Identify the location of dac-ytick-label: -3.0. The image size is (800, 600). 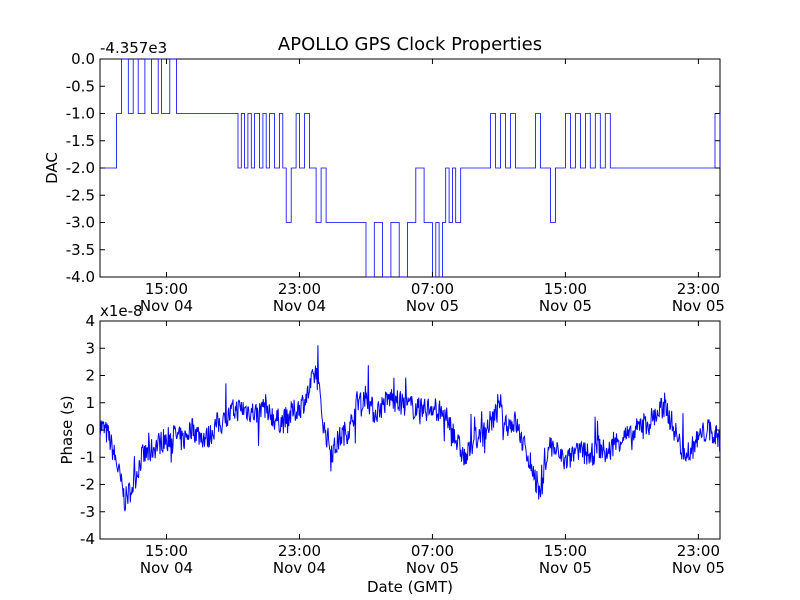
(80, 223).